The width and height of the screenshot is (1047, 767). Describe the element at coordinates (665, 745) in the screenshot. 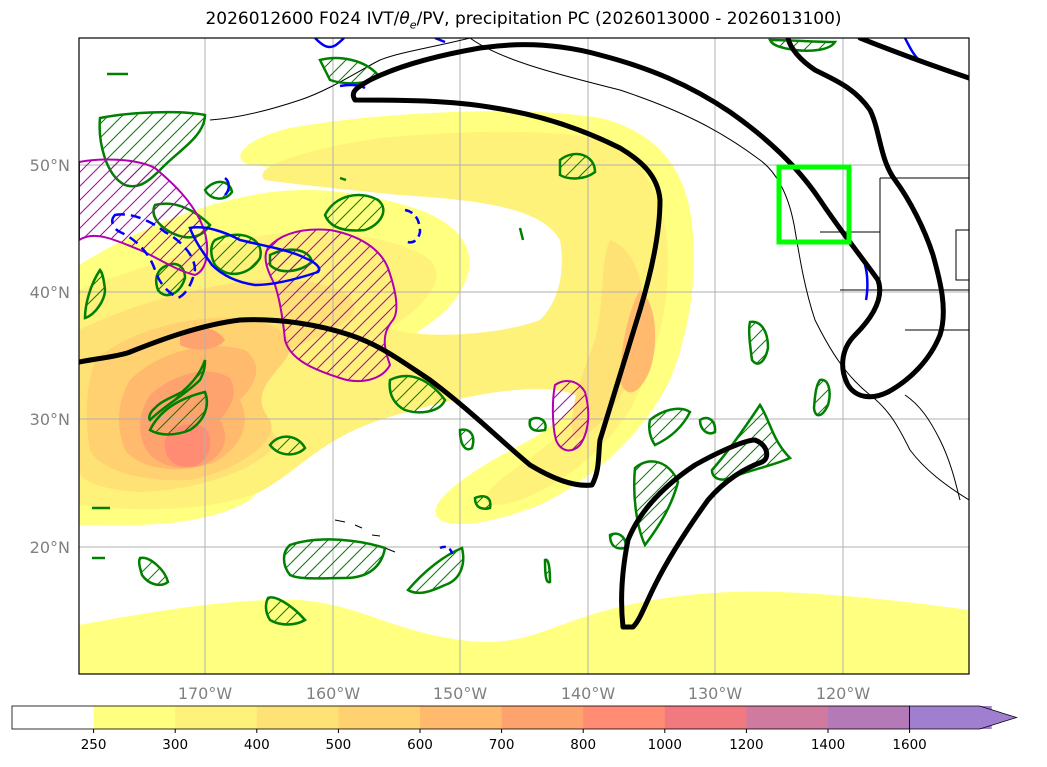

I see `colorbar-tick-label: 1000` at that location.